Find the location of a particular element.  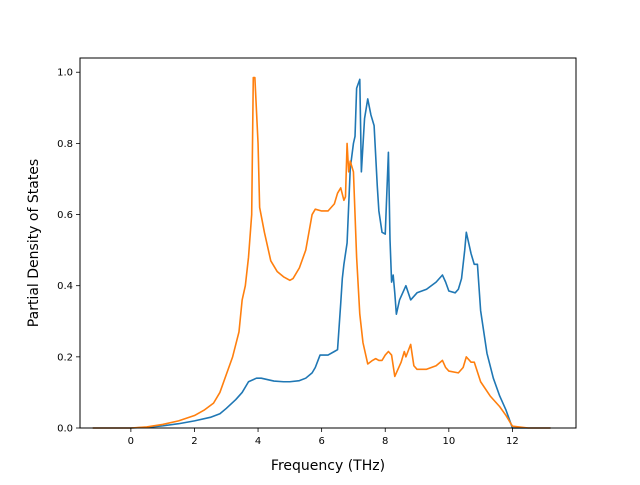

y-tick-label: 1.0 is located at coordinates (65, 73).